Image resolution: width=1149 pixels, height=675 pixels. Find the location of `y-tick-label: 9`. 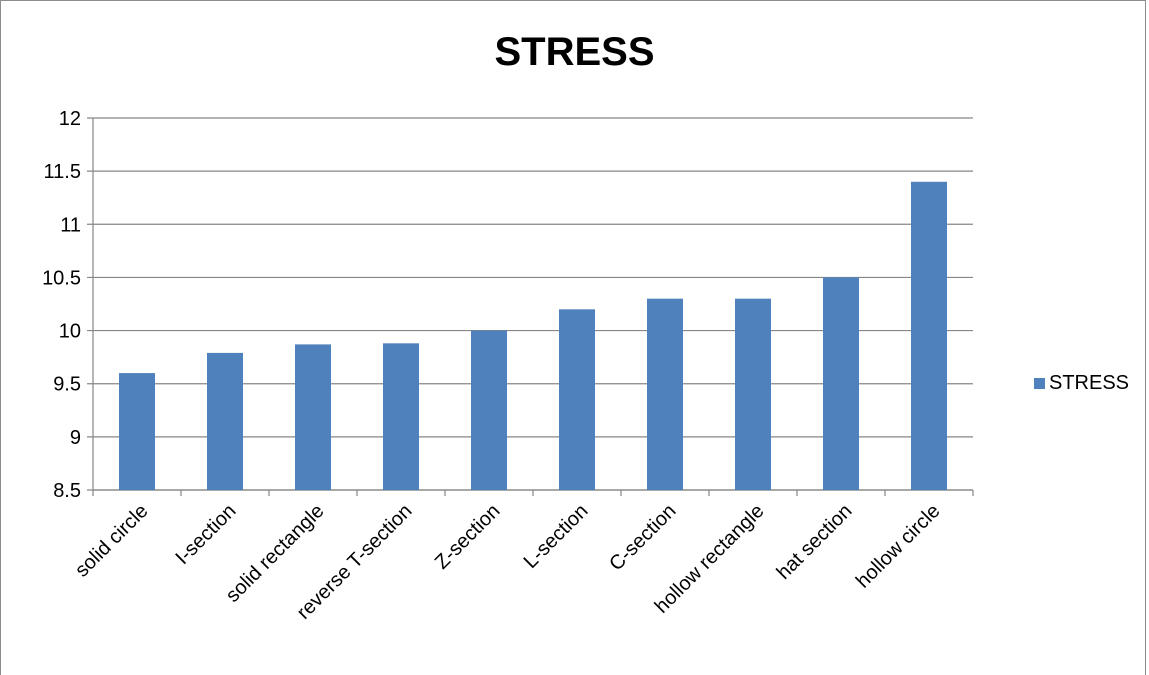

y-tick-label: 9 is located at coordinates (75, 438).